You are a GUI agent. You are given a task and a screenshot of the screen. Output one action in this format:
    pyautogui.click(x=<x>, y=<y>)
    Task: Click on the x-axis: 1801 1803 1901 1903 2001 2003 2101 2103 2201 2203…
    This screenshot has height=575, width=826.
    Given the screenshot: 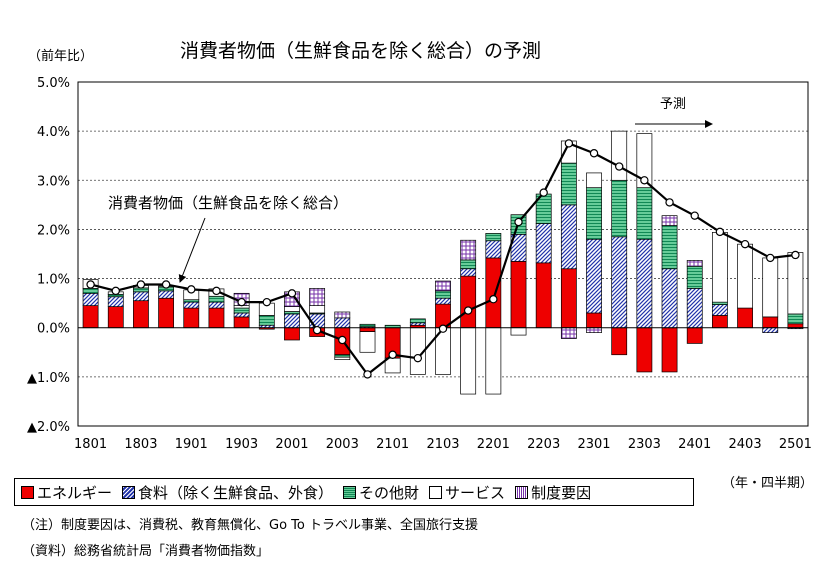 What is the action you would take?
    pyautogui.click(x=443, y=444)
    